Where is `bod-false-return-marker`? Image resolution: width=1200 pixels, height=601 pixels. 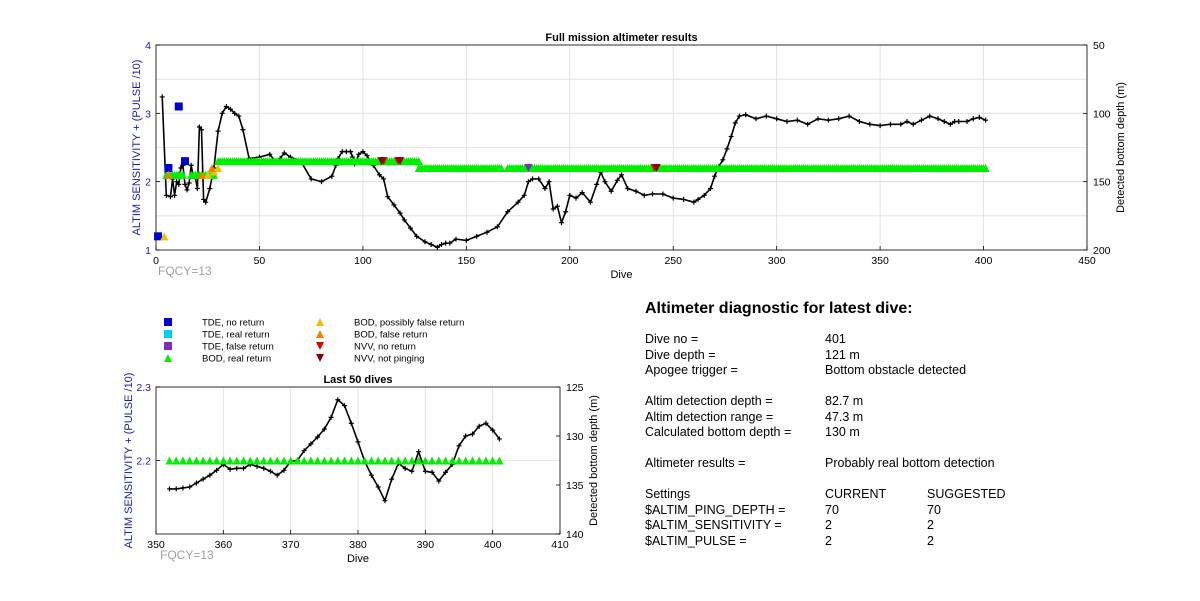 bod-false-return-marker is located at coordinates (201, 174).